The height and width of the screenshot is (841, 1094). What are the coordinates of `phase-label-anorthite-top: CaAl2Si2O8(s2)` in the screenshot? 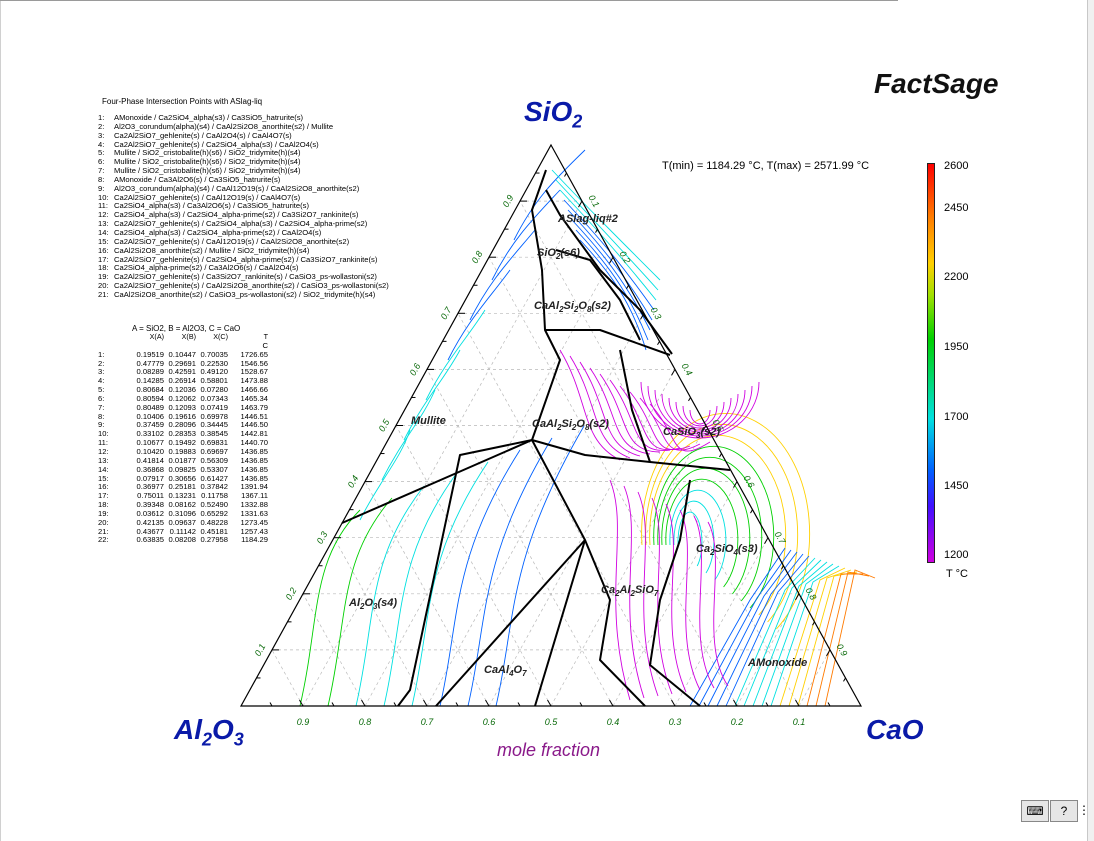 It's located at (572, 307).